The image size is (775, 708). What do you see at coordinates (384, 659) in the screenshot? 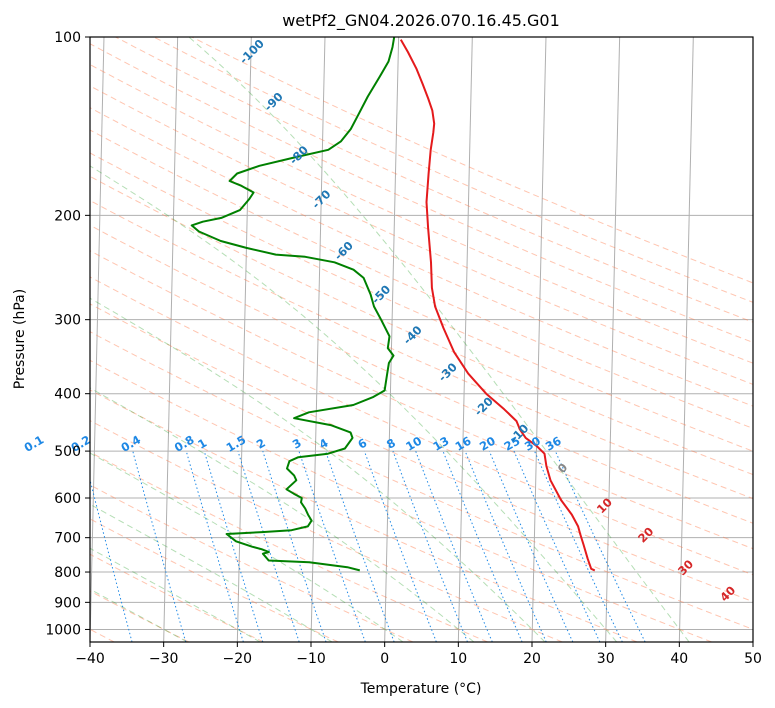
I see `x-tick-label: 0` at bounding box center [384, 659].